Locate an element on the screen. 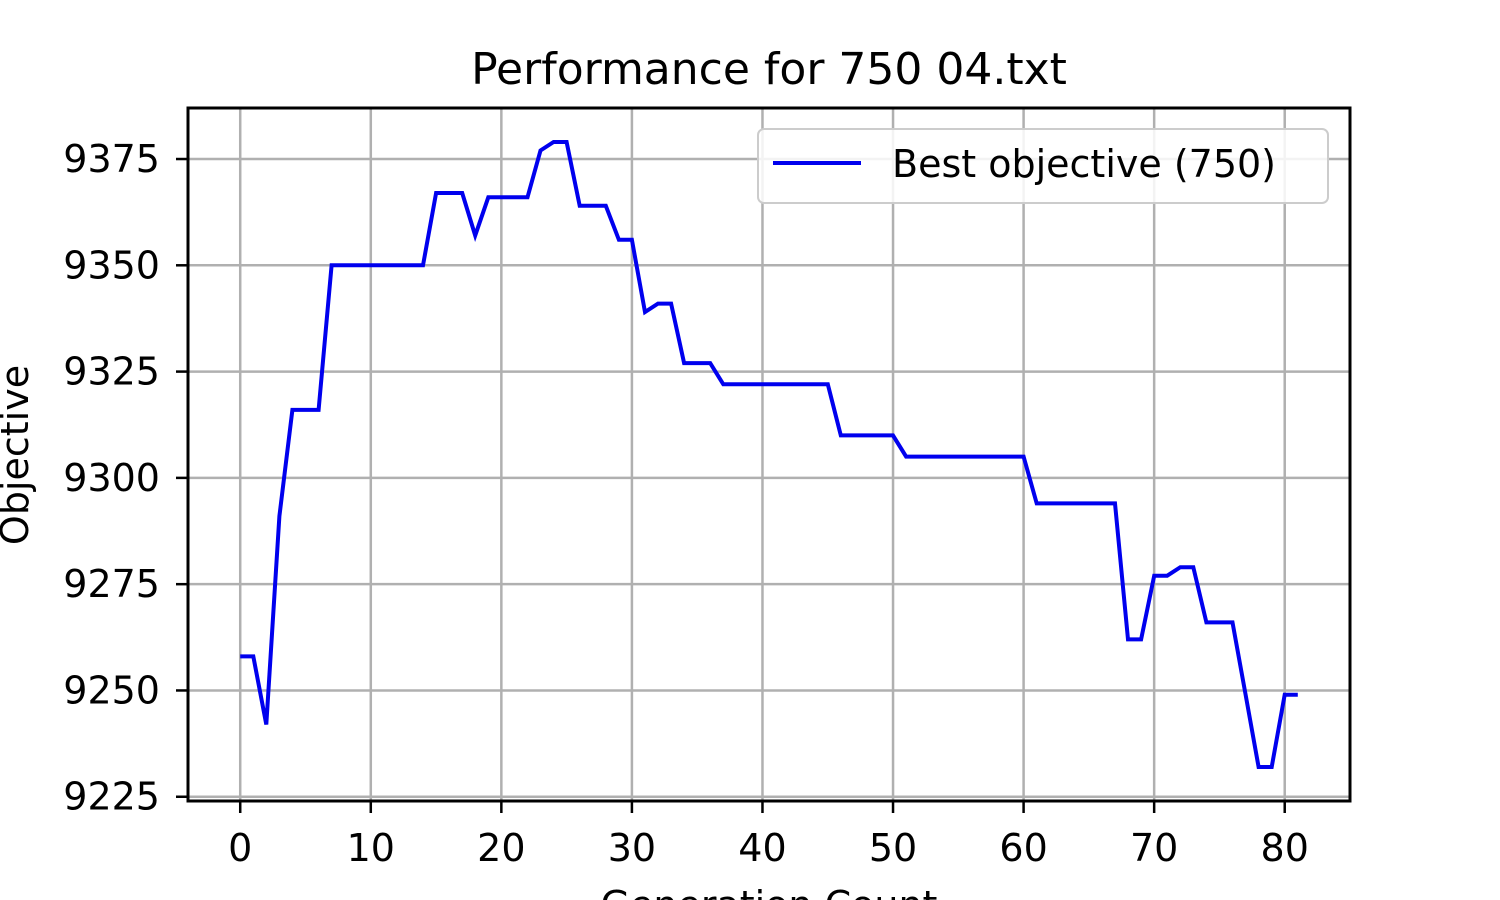  x-tick-label: 10 is located at coordinates (371, 848).